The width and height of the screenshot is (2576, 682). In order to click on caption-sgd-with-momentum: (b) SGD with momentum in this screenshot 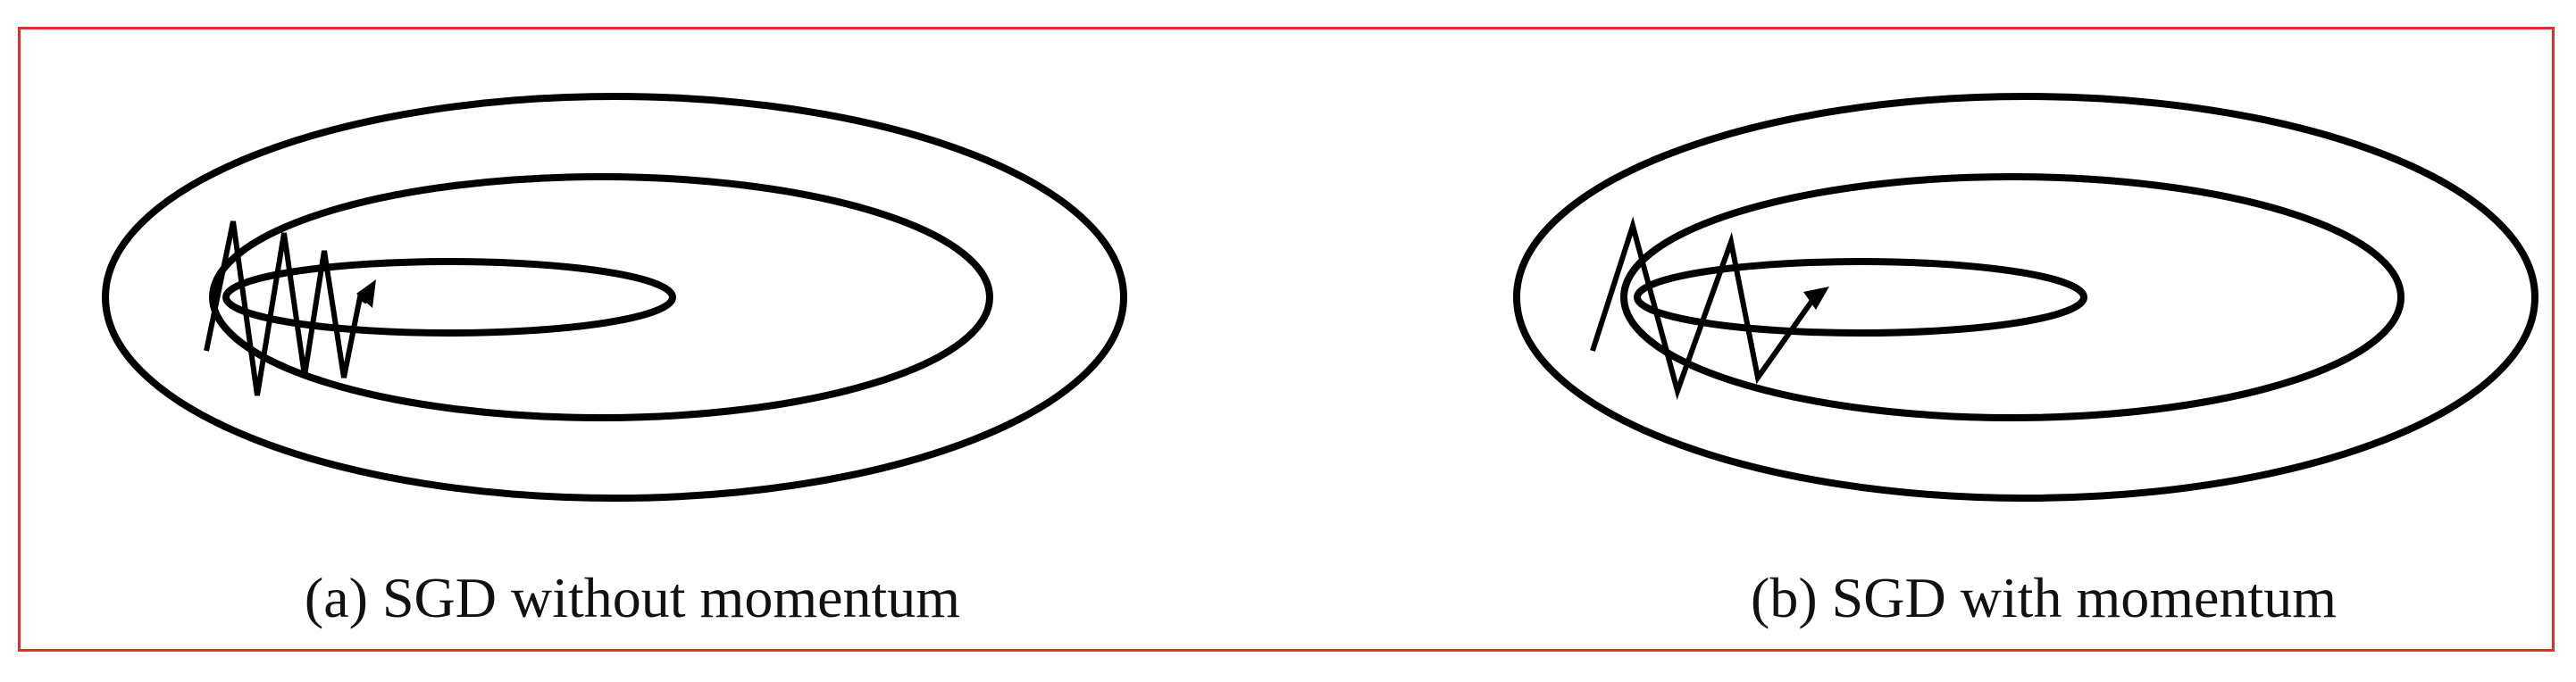, I will do `click(2044, 597)`.